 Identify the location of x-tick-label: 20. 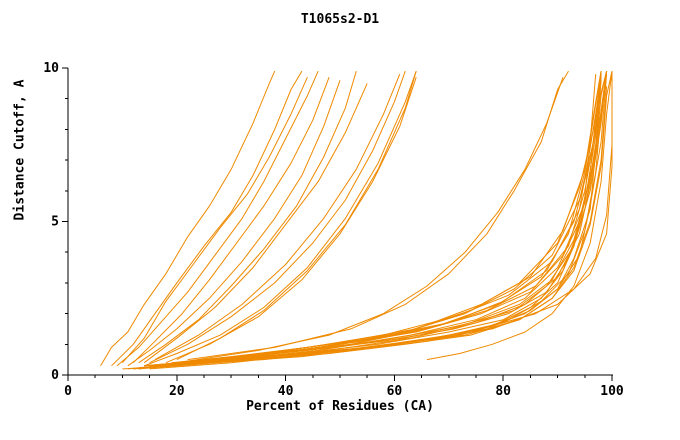
(177, 391).